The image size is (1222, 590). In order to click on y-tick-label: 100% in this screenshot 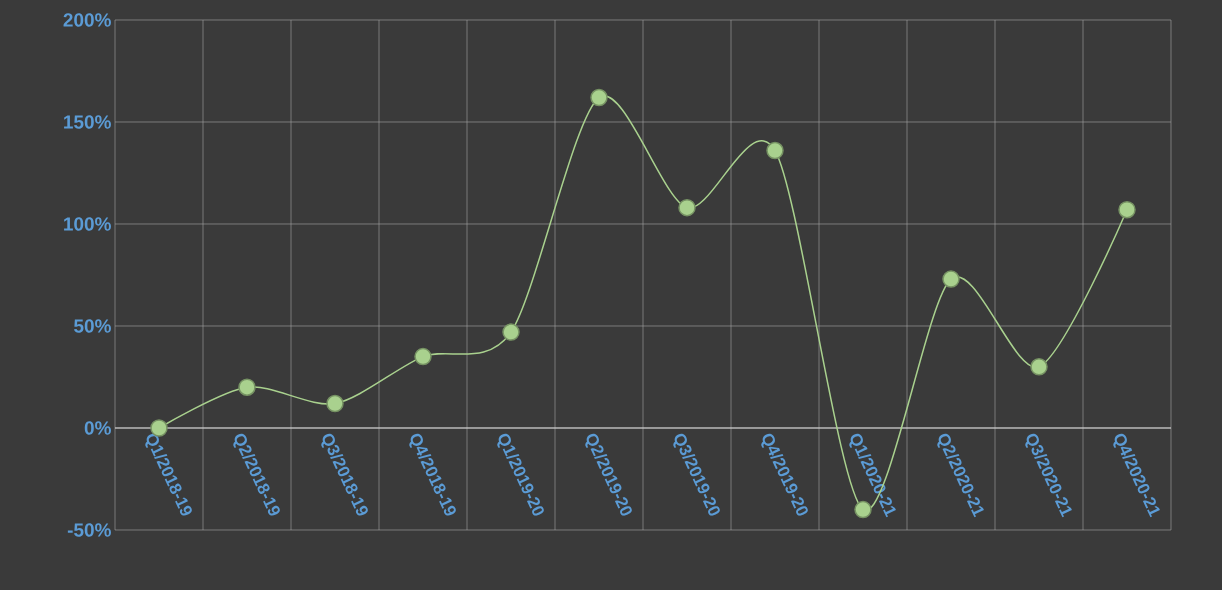, I will do `click(87, 224)`.